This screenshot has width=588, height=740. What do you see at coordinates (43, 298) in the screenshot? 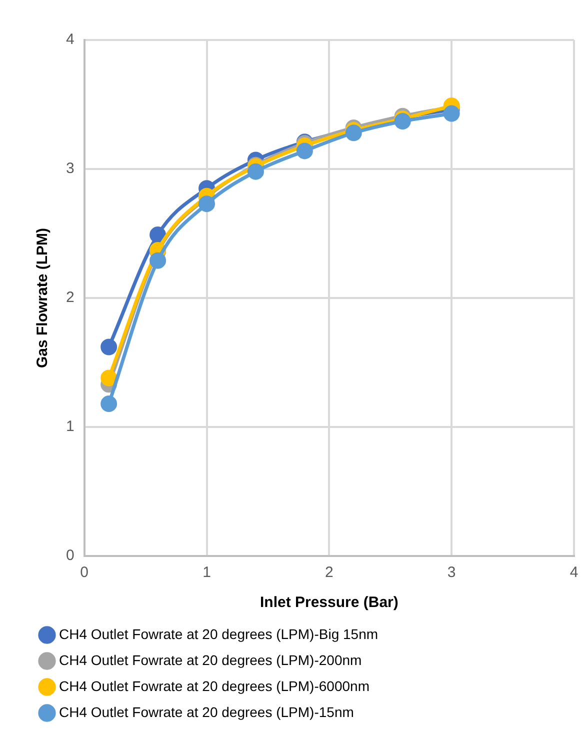
I see `y-axis-title: Gas Flowrate (LPM)` at bounding box center [43, 298].